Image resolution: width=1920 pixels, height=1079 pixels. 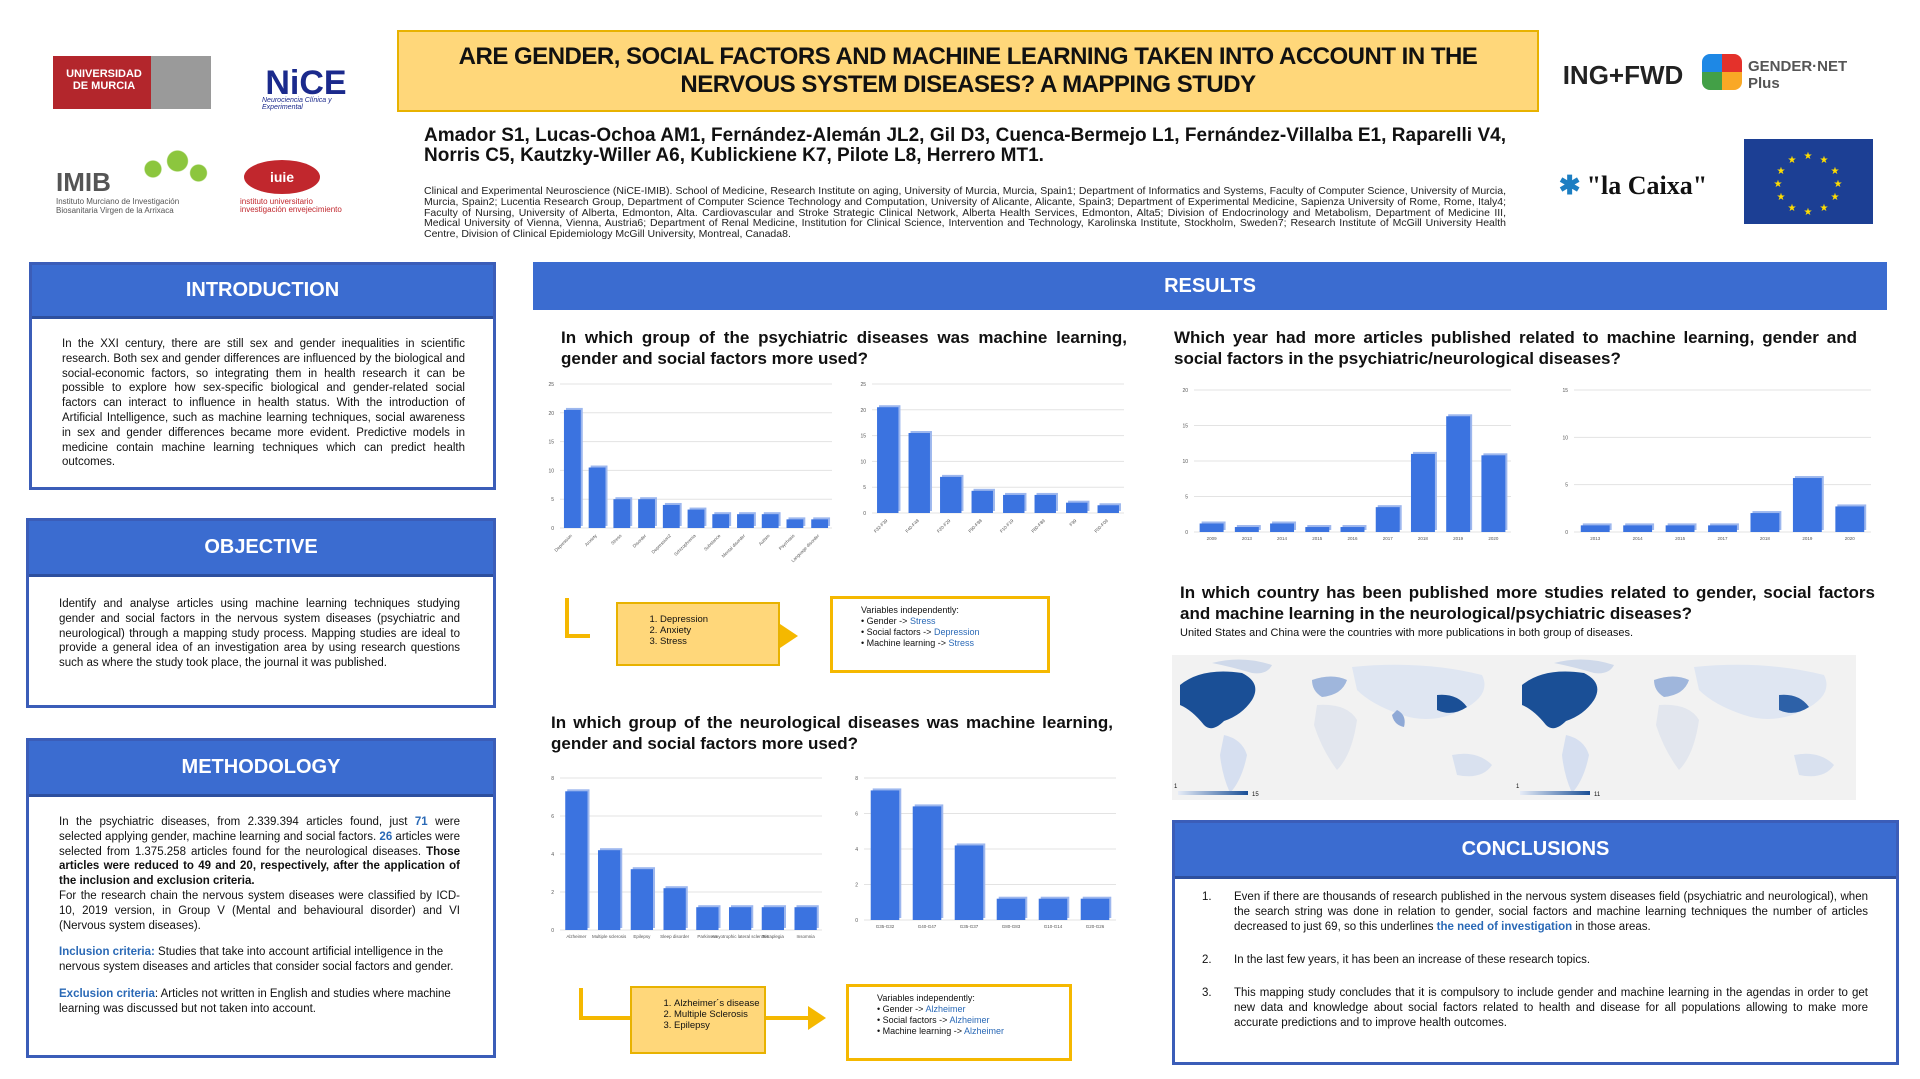 What do you see at coordinates (1535, 851) in the screenshot?
I see `conclusions-heading: CONCLUSIONS` at bounding box center [1535, 851].